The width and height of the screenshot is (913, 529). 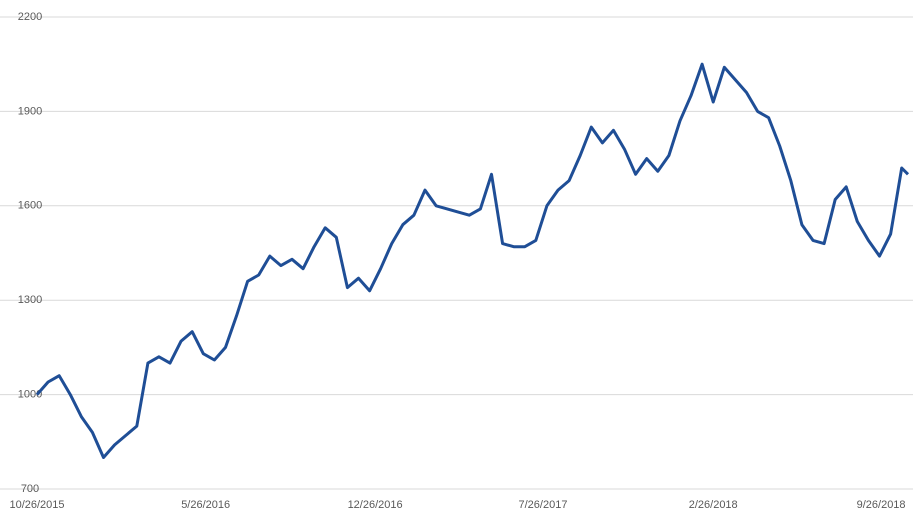 What do you see at coordinates (543, 505) in the screenshot?
I see `x-tick-label: 7/26/2017` at bounding box center [543, 505].